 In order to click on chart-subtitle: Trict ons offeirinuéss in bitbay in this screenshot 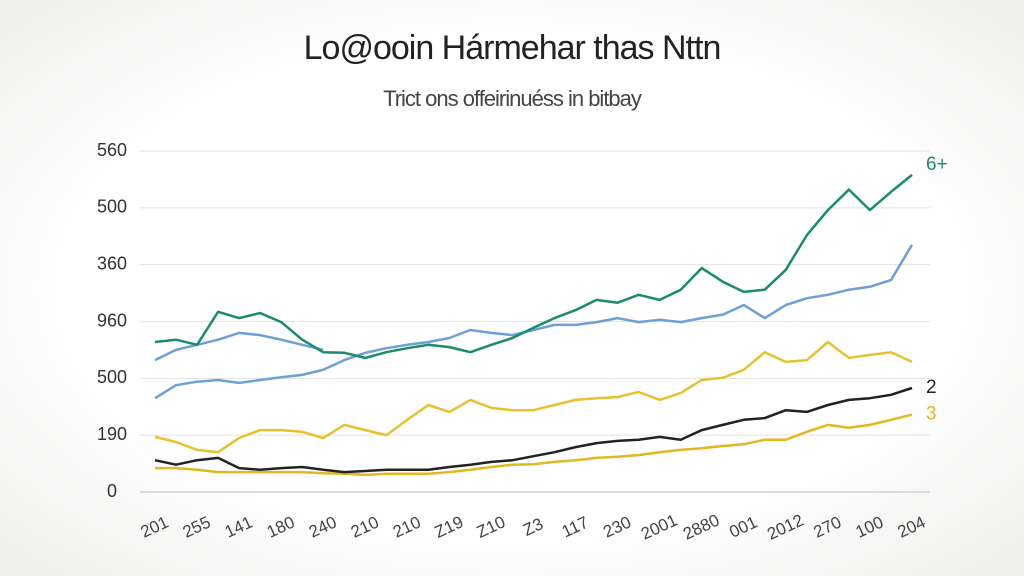, I will do `click(512, 98)`.